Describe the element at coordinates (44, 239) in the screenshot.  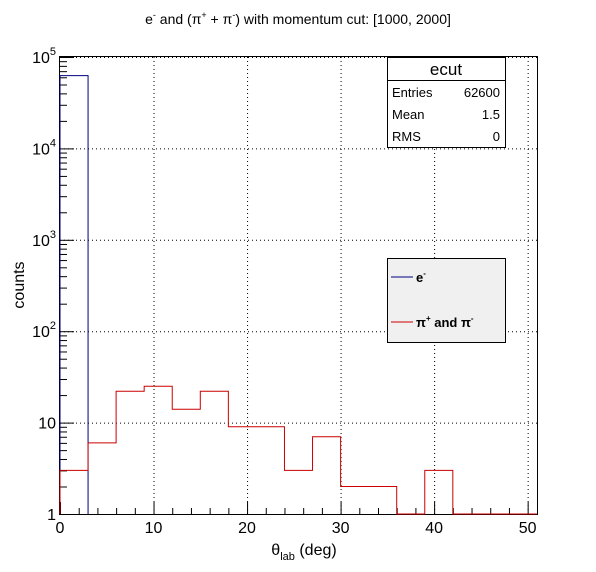
I see `y-tick-label: 10³` at that location.